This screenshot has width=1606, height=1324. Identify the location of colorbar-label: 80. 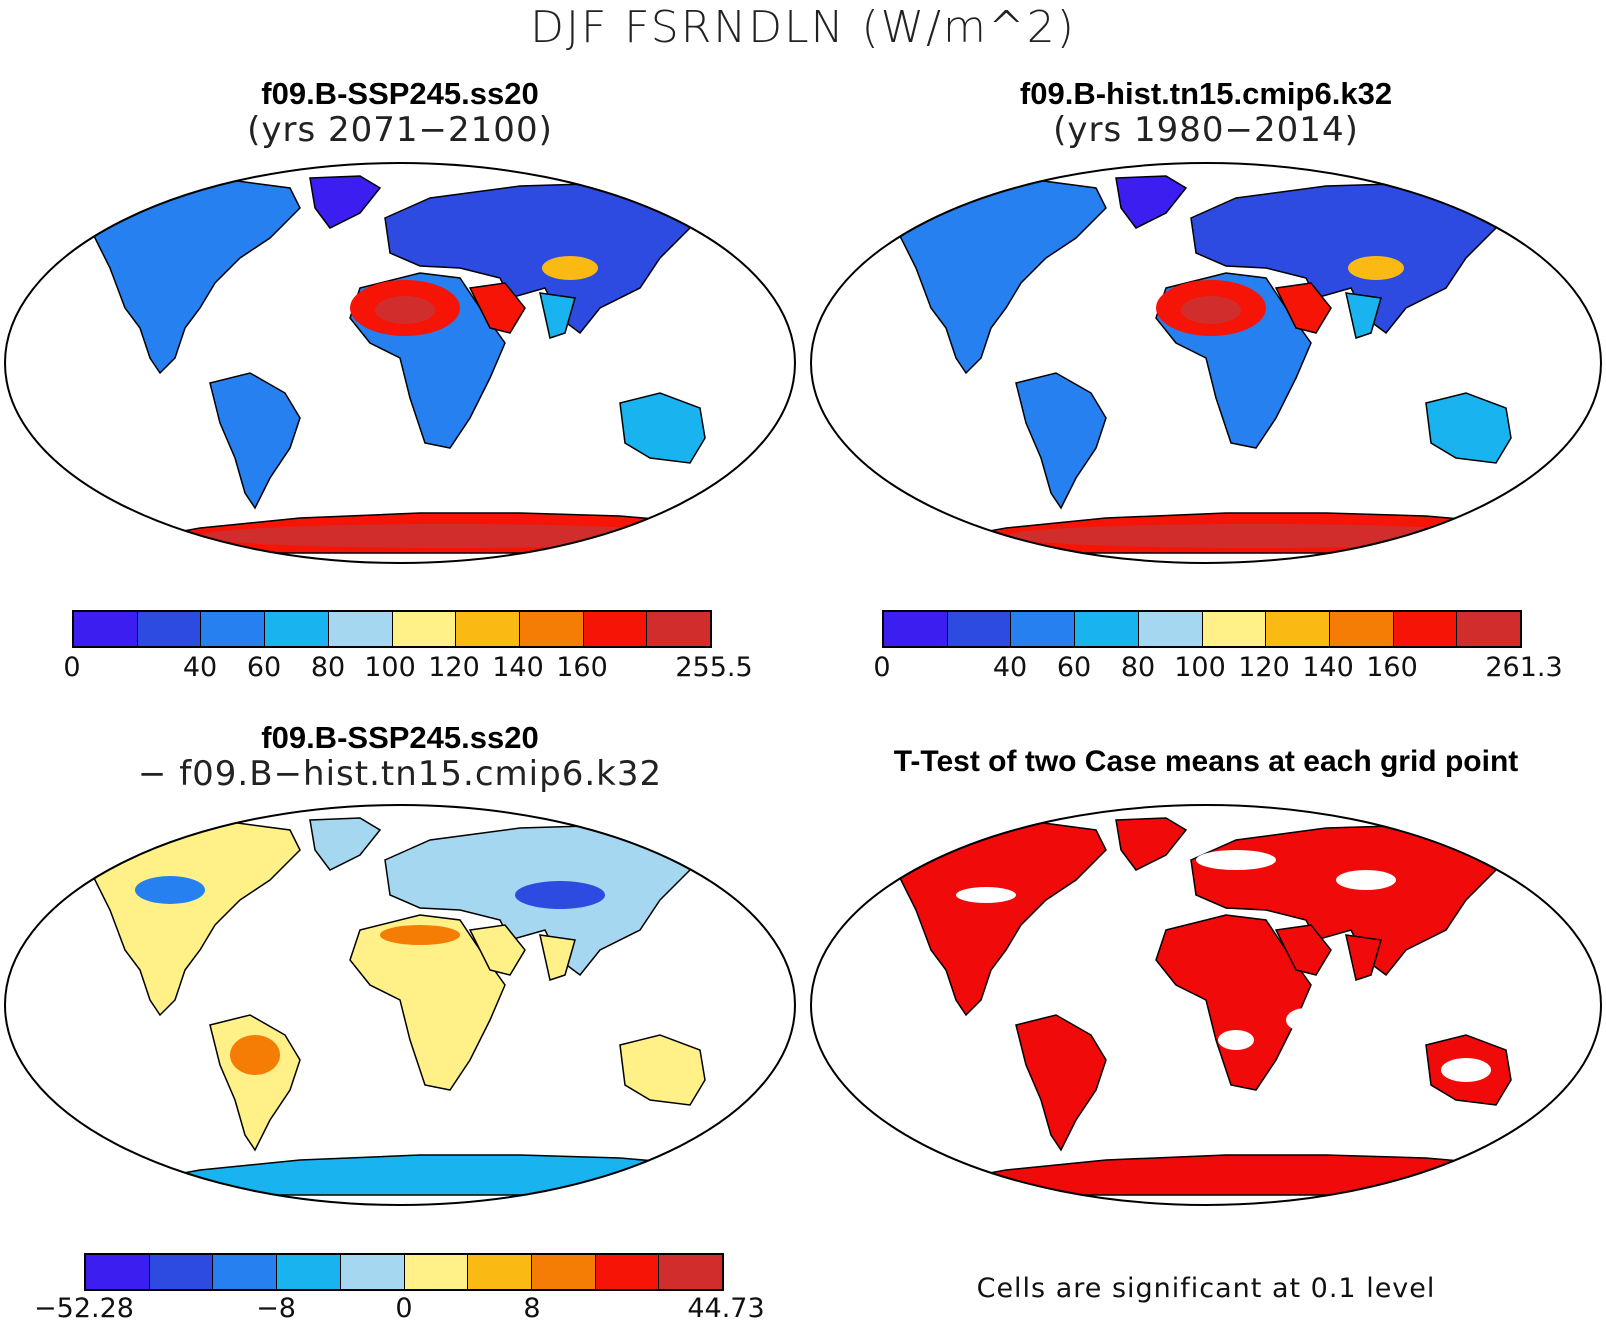
(328, 667).